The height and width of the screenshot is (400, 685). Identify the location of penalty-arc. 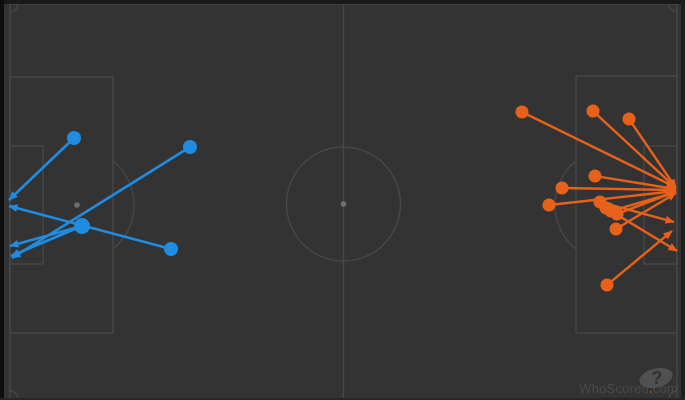
(123, 205).